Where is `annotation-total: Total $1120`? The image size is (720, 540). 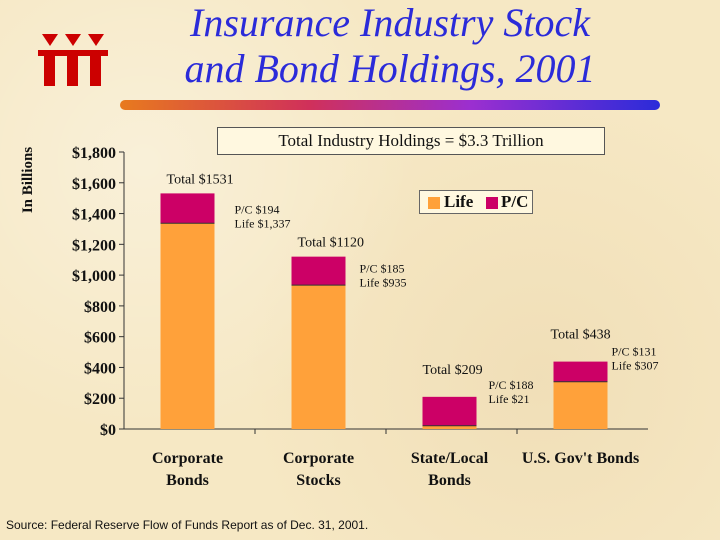 annotation-total: Total $1120 is located at coordinates (331, 243).